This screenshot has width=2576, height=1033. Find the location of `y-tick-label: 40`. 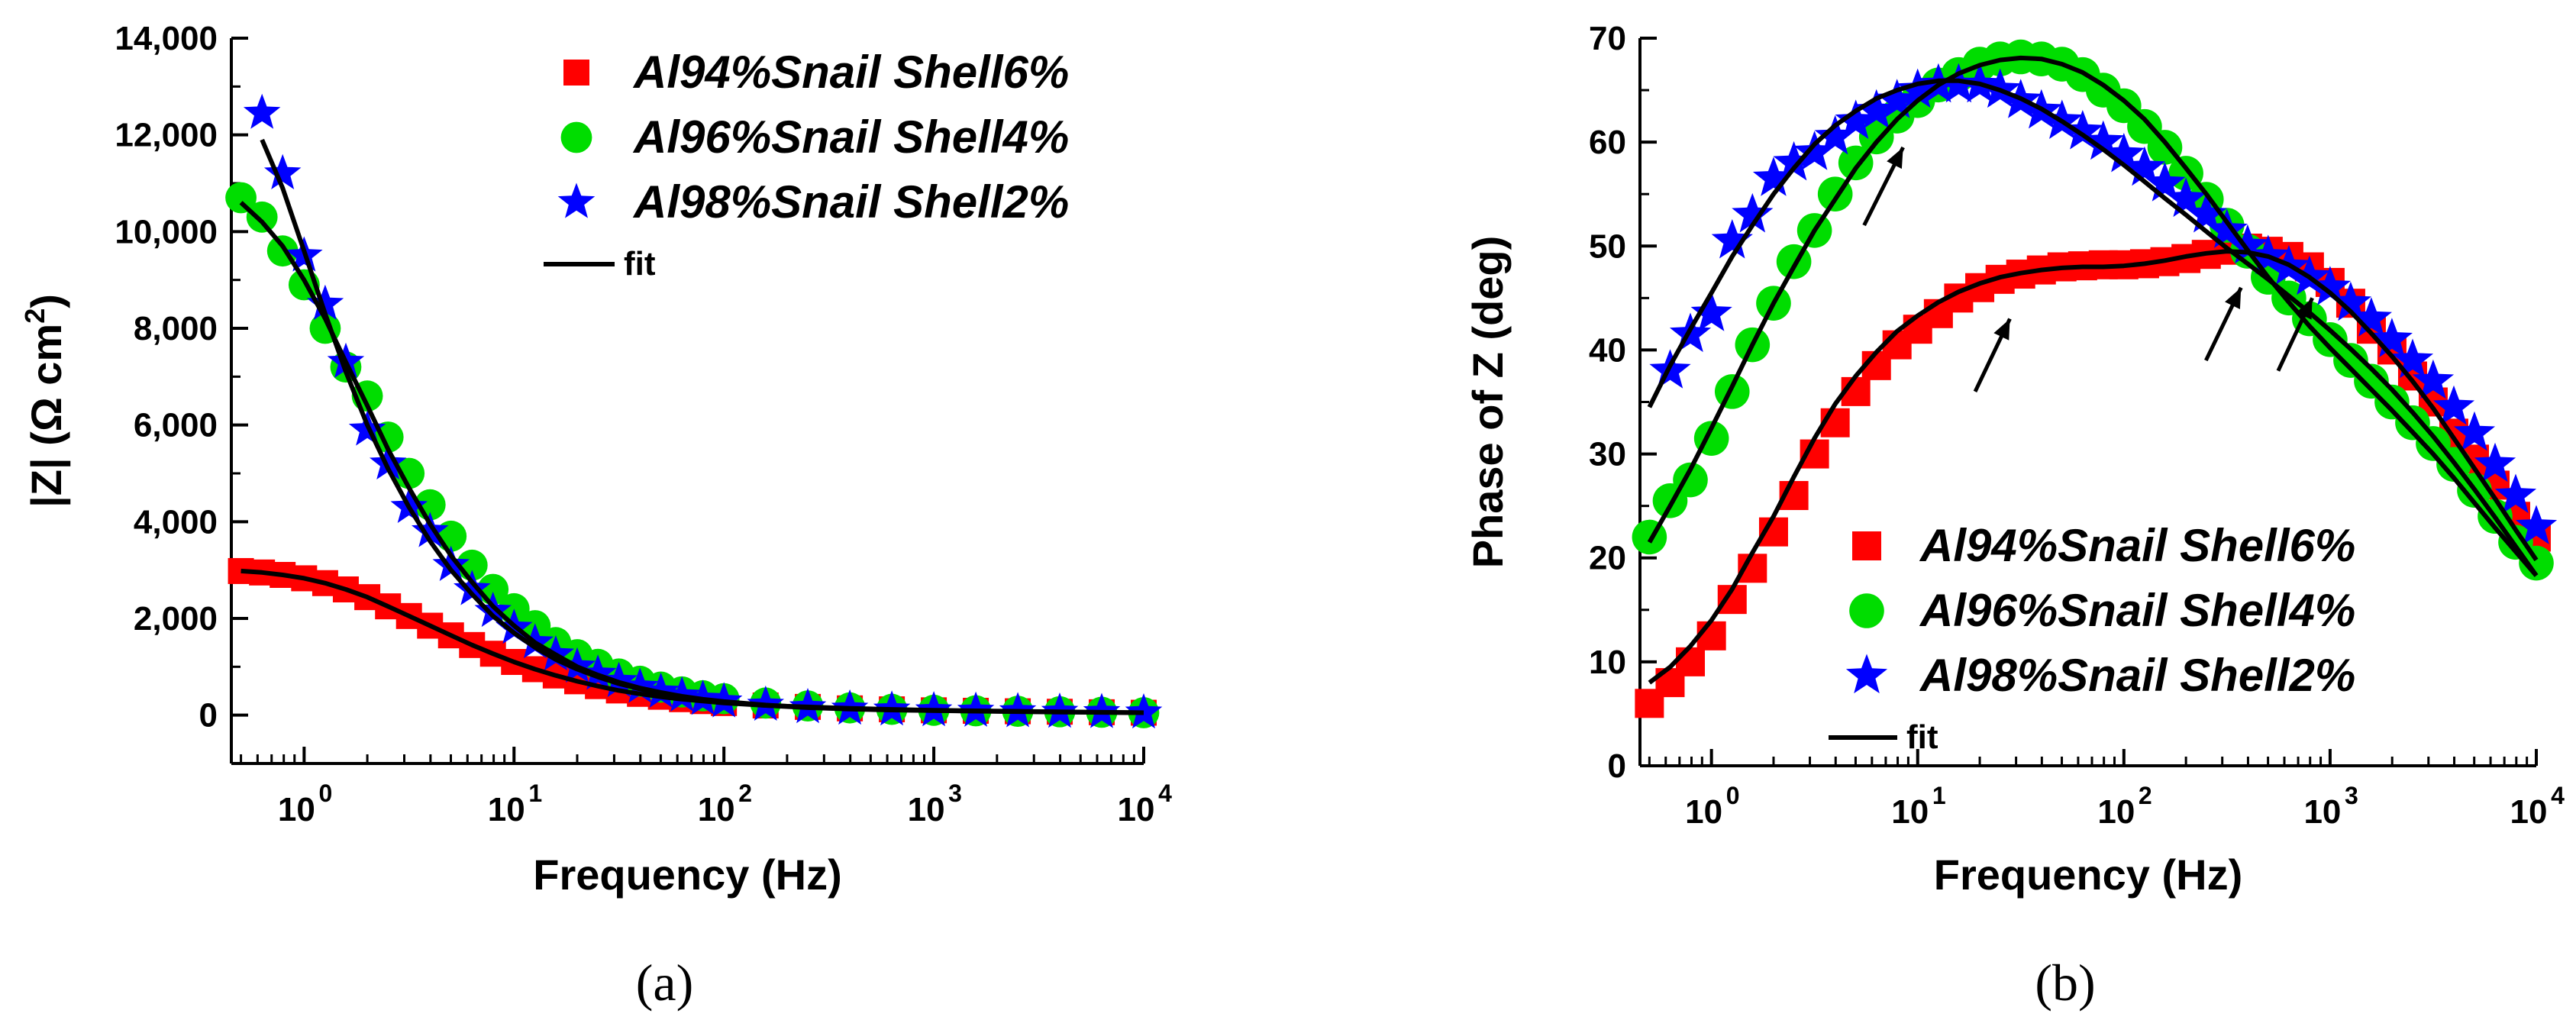

y-tick-label: 40 is located at coordinates (1607, 350).